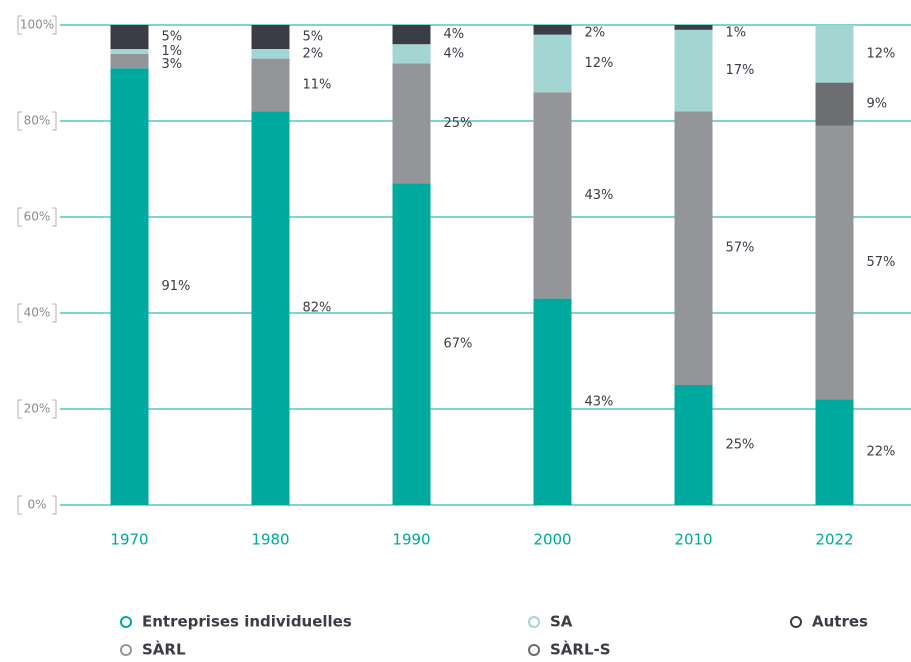  I want to click on x-tick-label: 2022, so click(834, 540).